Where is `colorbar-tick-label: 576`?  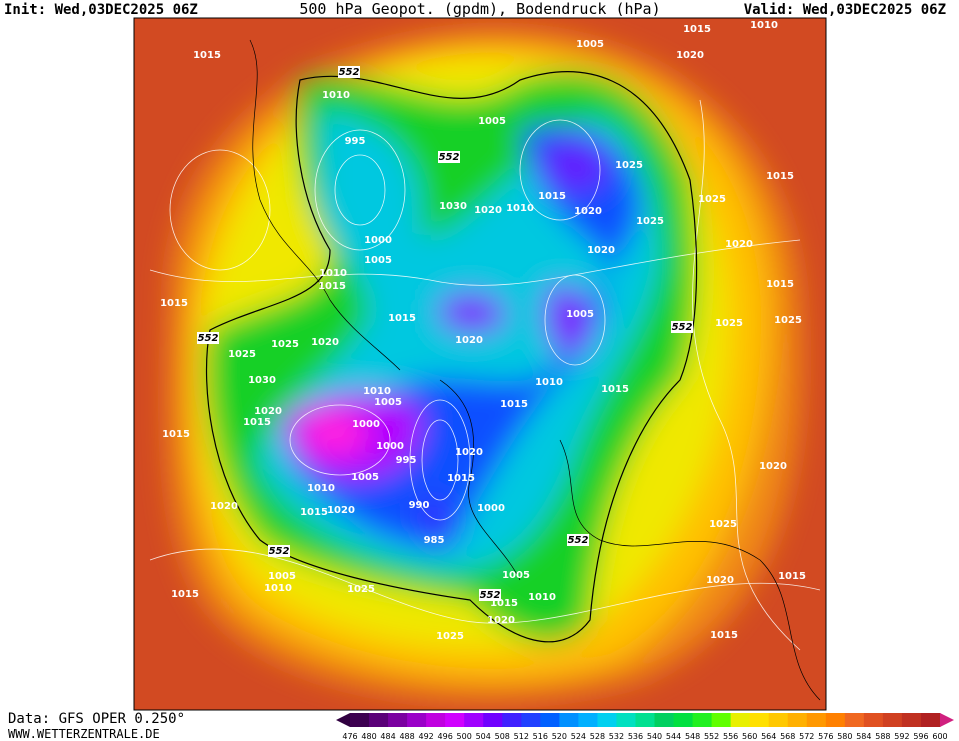
colorbar-tick-label: 576 is located at coordinates (825, 736).